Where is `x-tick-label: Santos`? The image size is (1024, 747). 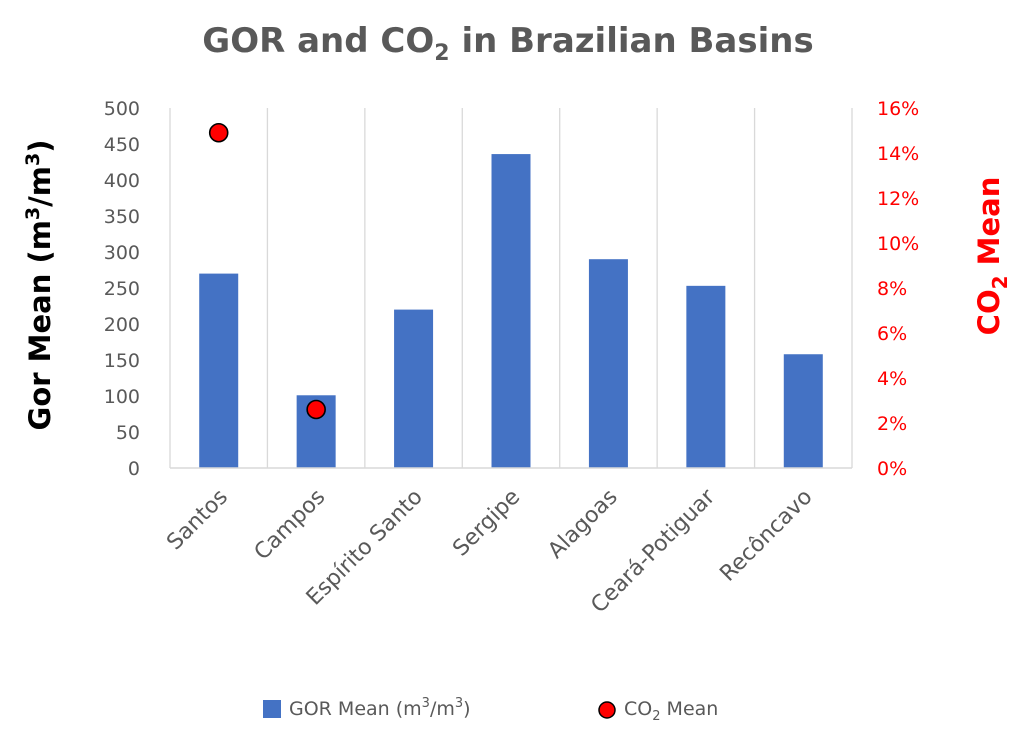
x-tick-label: Santos is located at coordinates (197, 520).